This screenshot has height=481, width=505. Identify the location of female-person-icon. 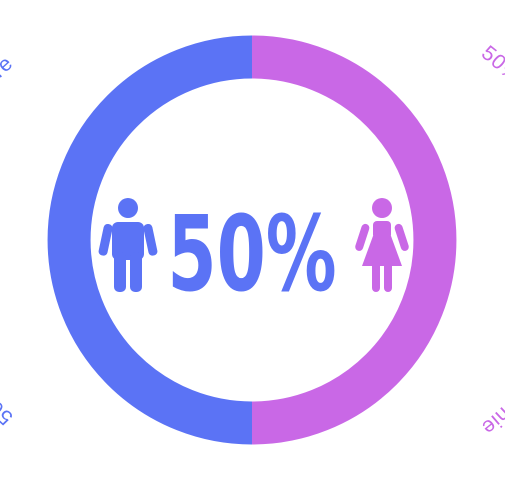
(382, 245).